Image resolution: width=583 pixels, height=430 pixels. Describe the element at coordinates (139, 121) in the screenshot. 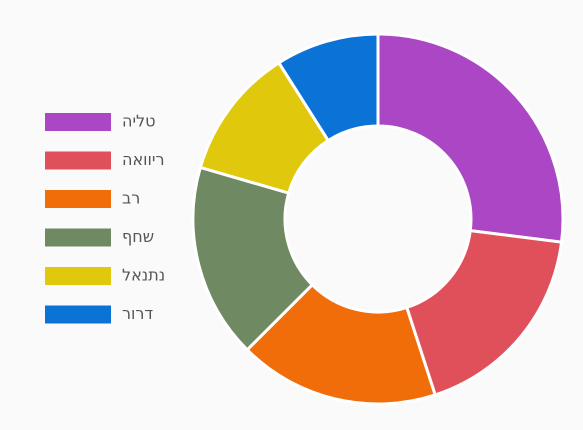

I see `legend-label: טליה` at that location.